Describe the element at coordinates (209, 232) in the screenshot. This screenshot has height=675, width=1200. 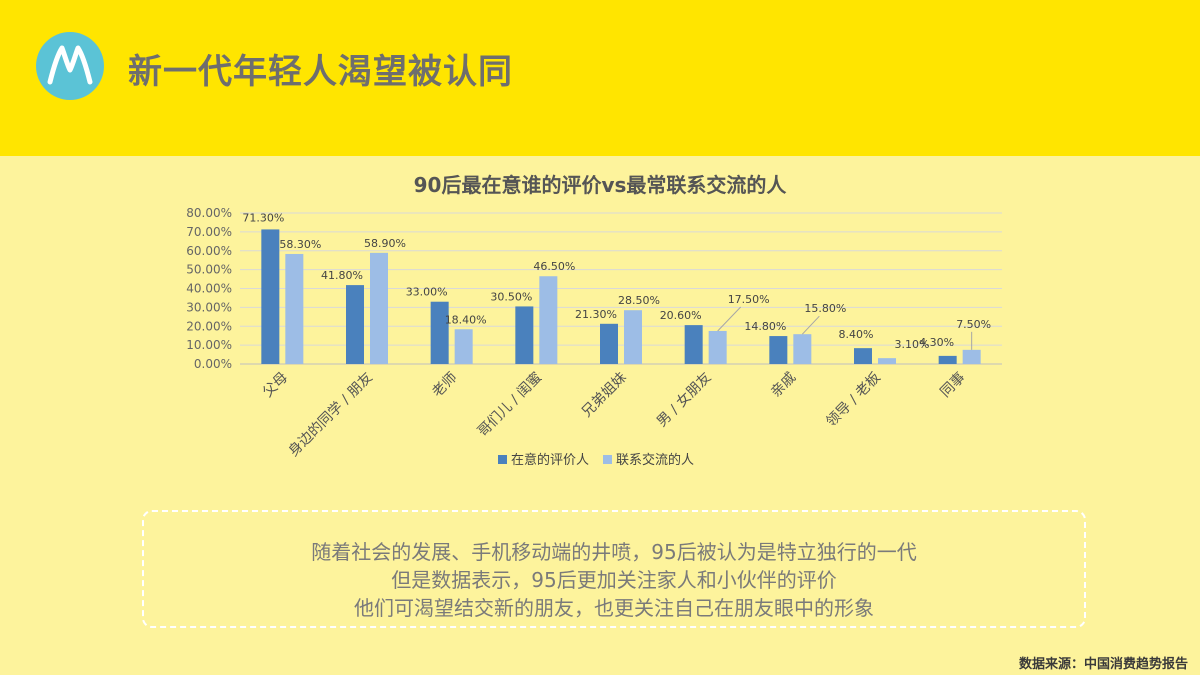
I see `y-tick-label: 70.00%` at that location.